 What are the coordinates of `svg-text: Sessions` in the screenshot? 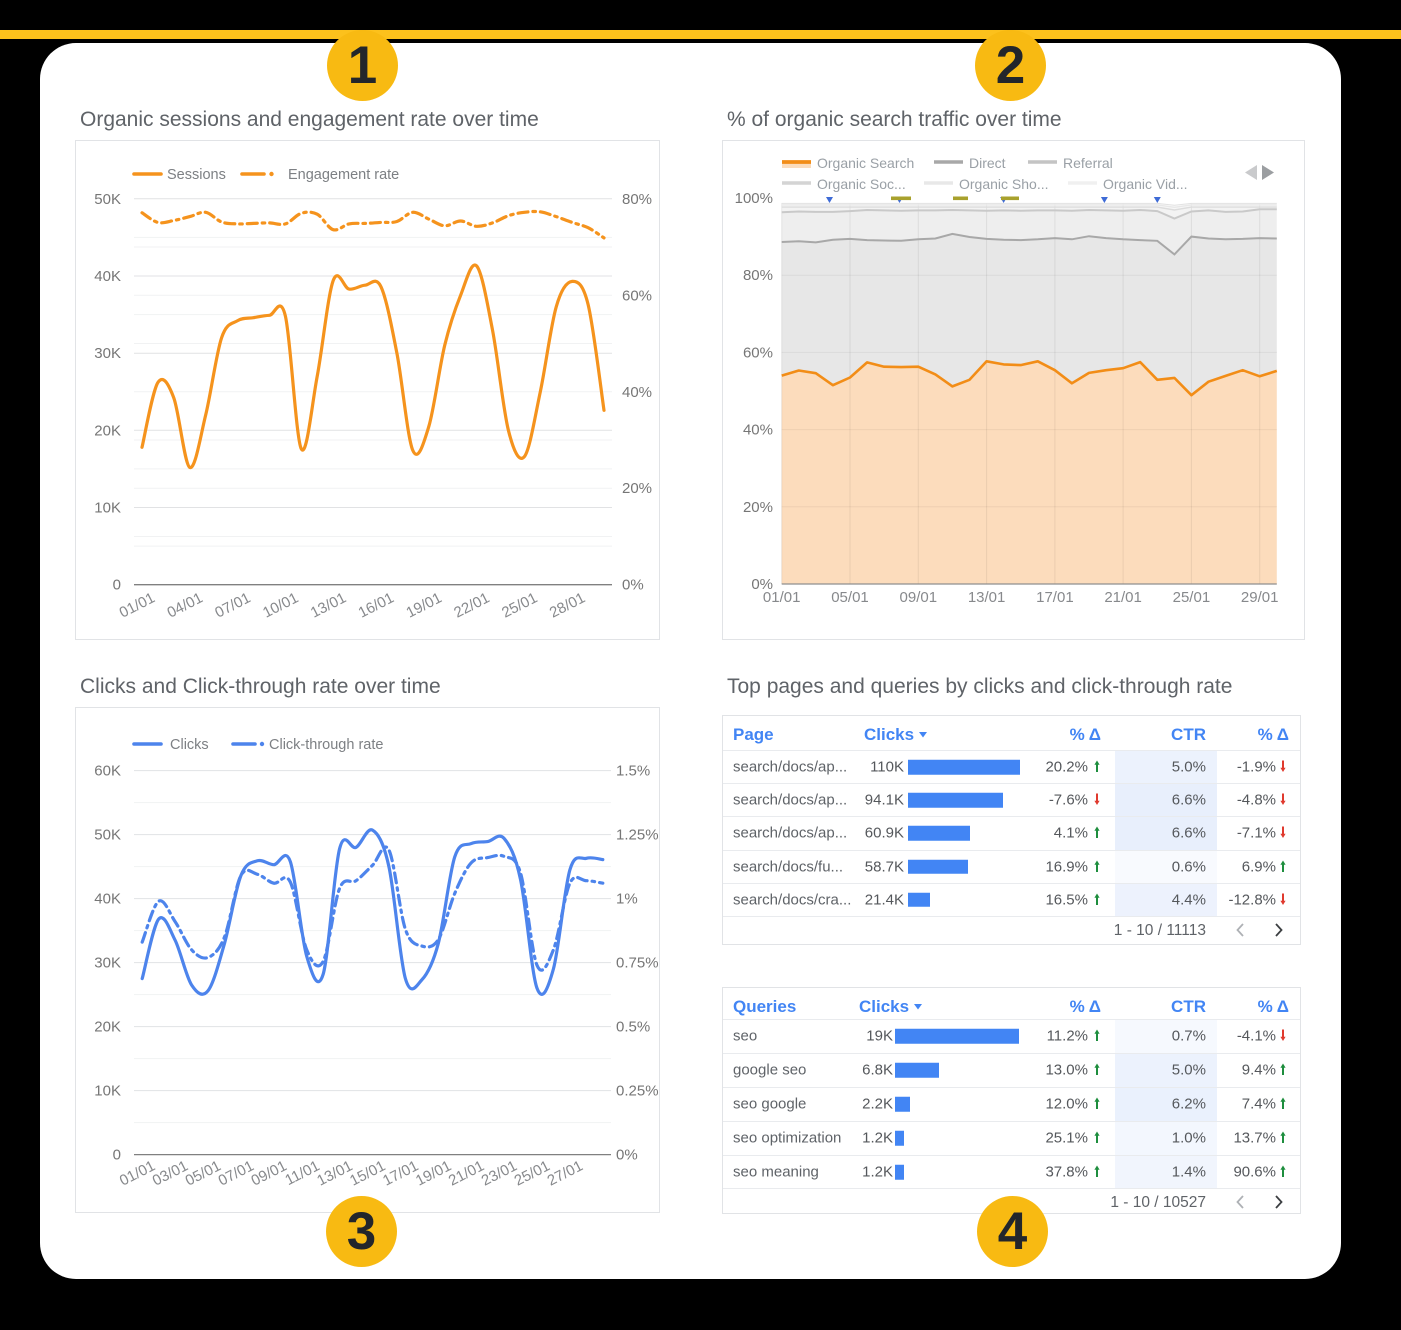 It's located at (196, 175).